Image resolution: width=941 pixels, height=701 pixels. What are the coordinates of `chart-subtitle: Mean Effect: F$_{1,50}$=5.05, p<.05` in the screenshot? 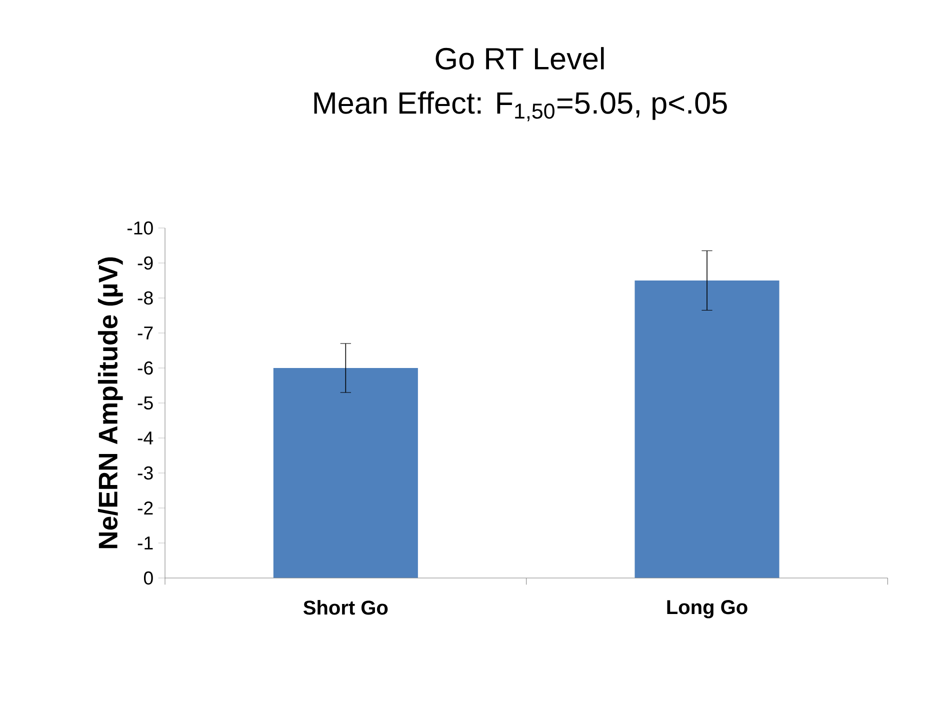 It's located at (520, 106).